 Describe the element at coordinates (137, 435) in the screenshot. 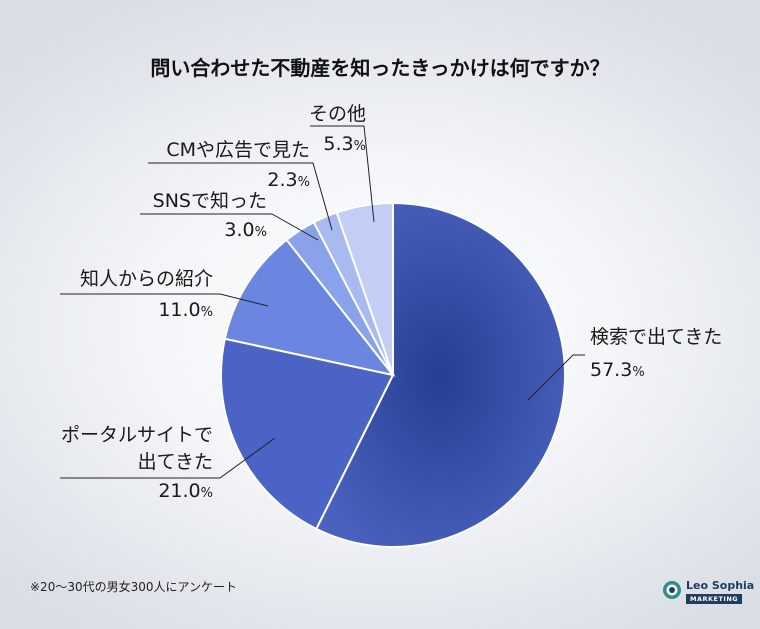

I see `slice-label-1: ポータルサイトで` at that location.